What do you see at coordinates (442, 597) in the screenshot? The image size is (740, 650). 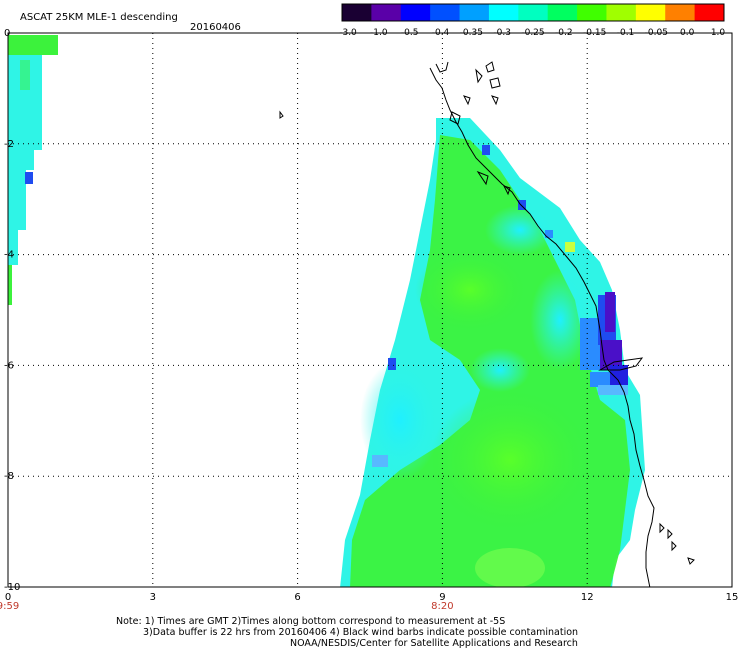 I see `x-tick-label: 9` at bounding box center [442, 597].